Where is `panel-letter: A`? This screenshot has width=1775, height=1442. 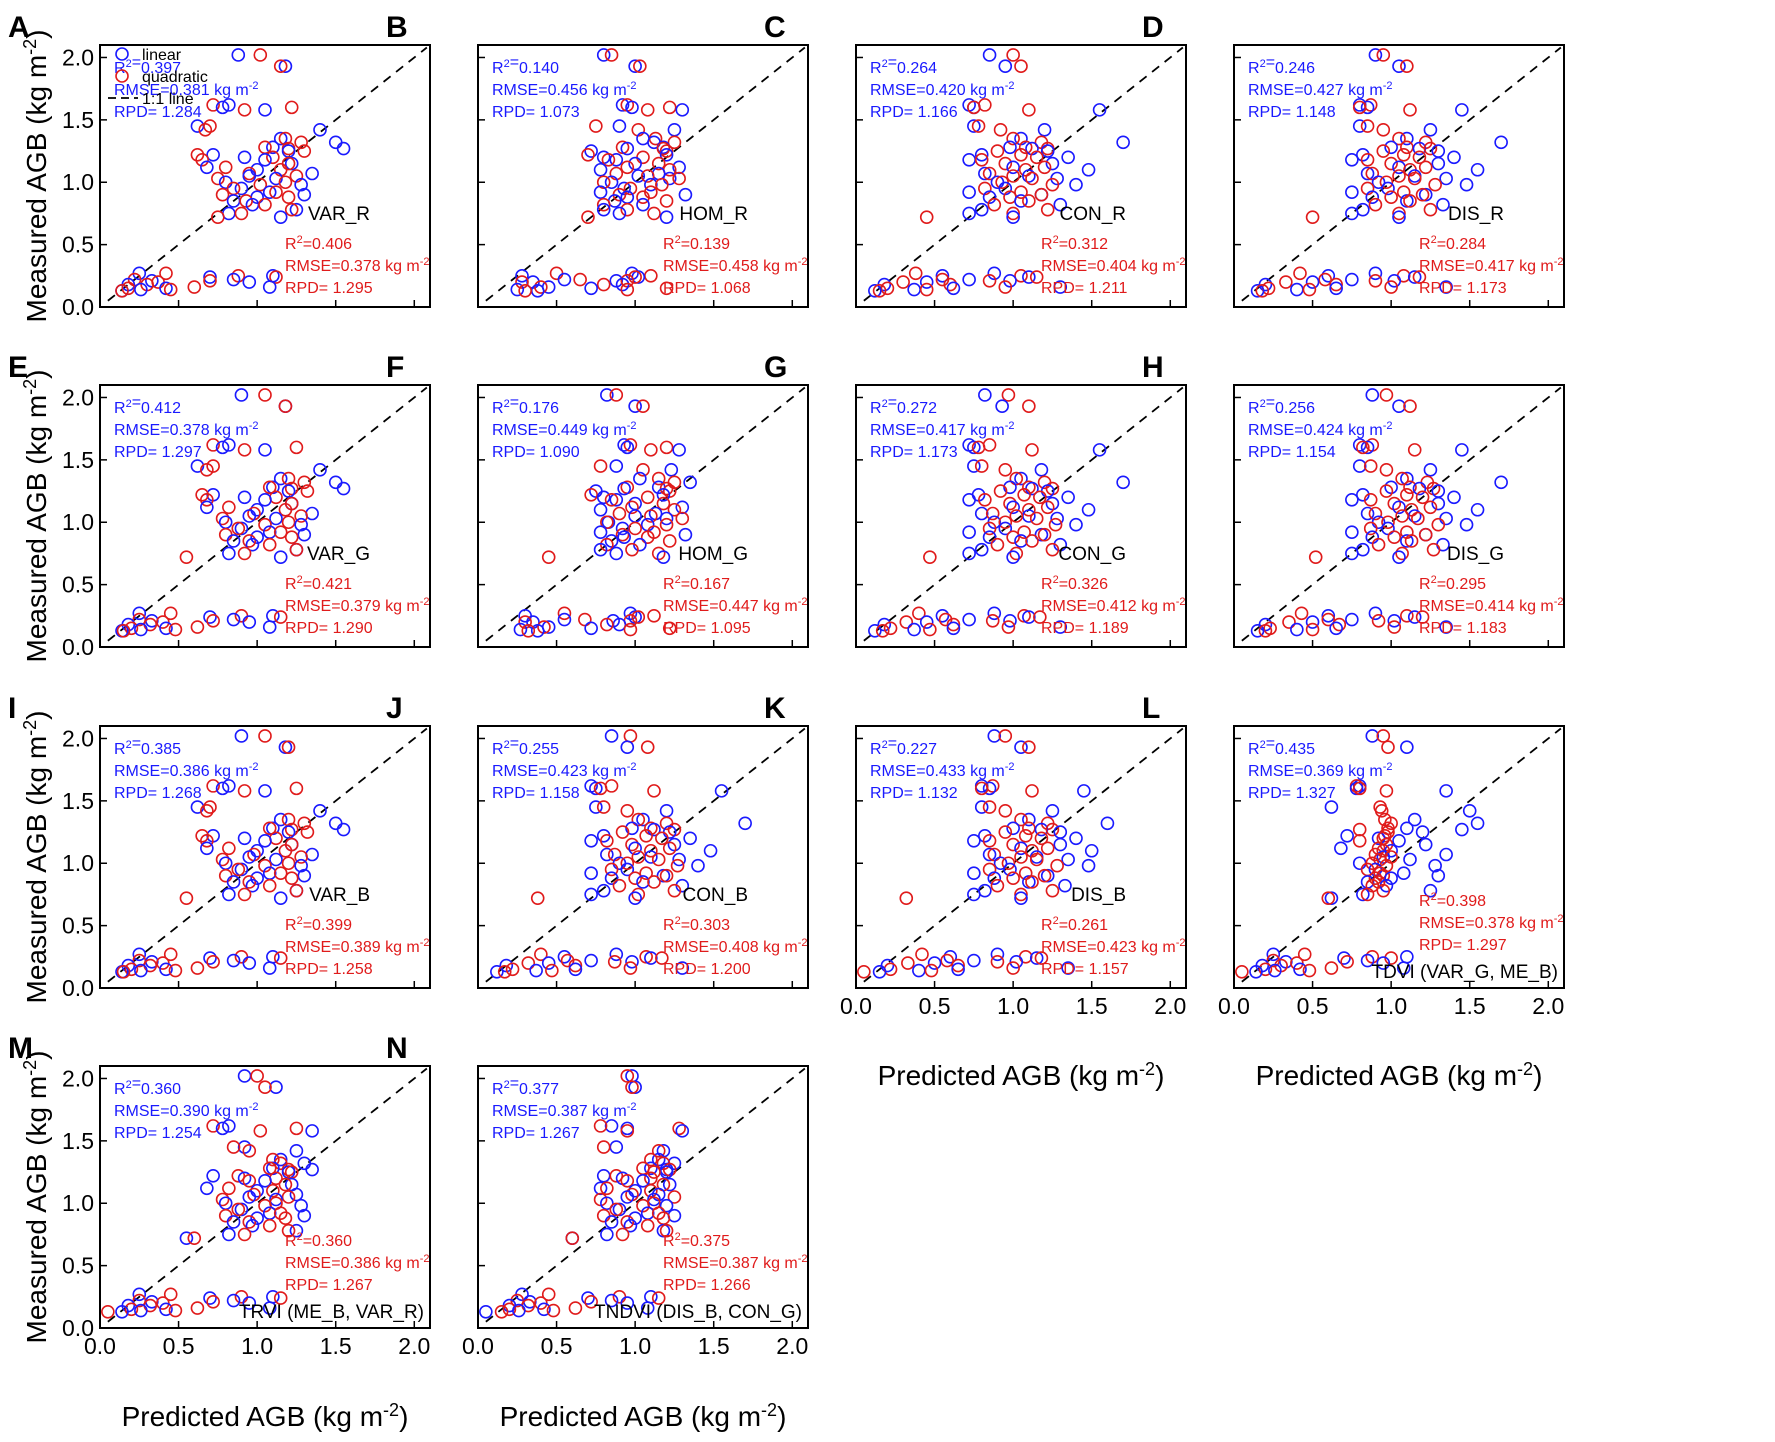
panel-letter: A is located at coordinates (19, 27).